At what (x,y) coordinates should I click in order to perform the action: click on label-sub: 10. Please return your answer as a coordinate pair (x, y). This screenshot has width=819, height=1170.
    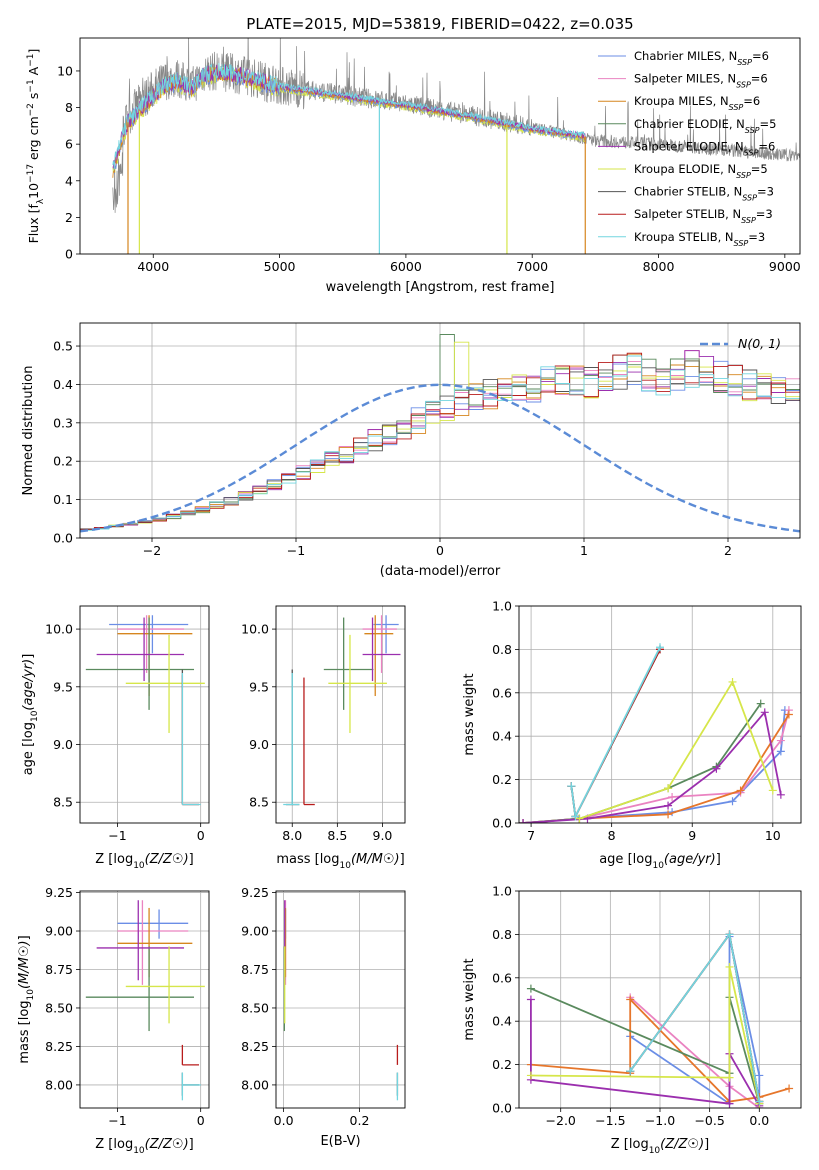
    Looking at the image, I should click on (346, 866).